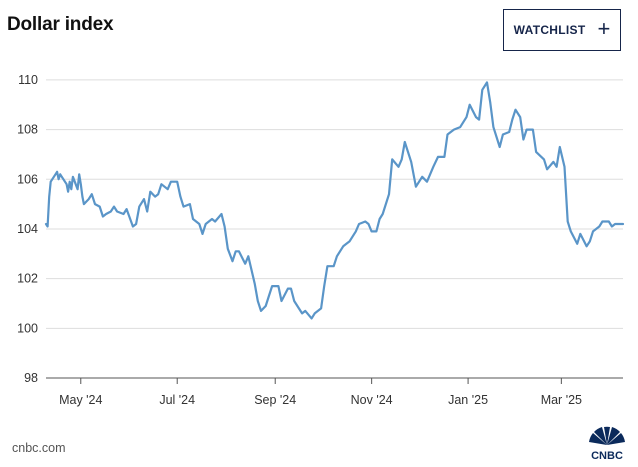 The width and height of the screenshot is (638, 467). Describe the element at coordinates (561, 400) in the screenshot. I see `x-tick-label: Mar '25` at that location.